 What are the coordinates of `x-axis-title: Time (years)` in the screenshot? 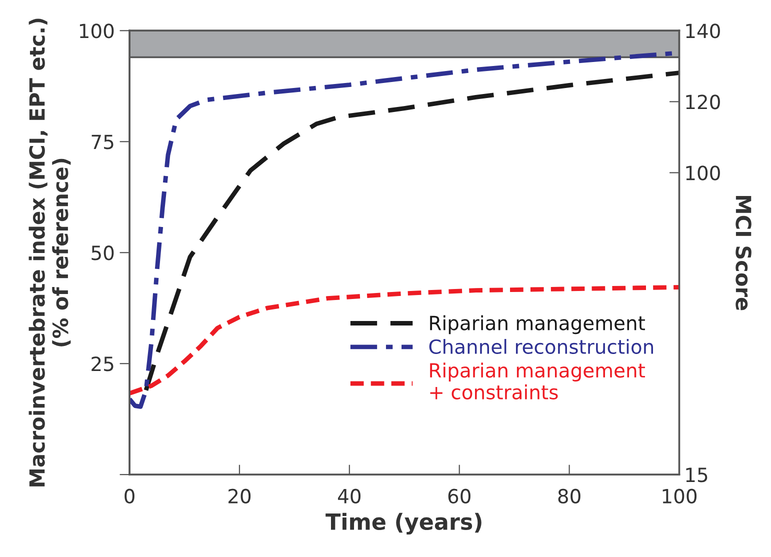 It's located at (404, 523).